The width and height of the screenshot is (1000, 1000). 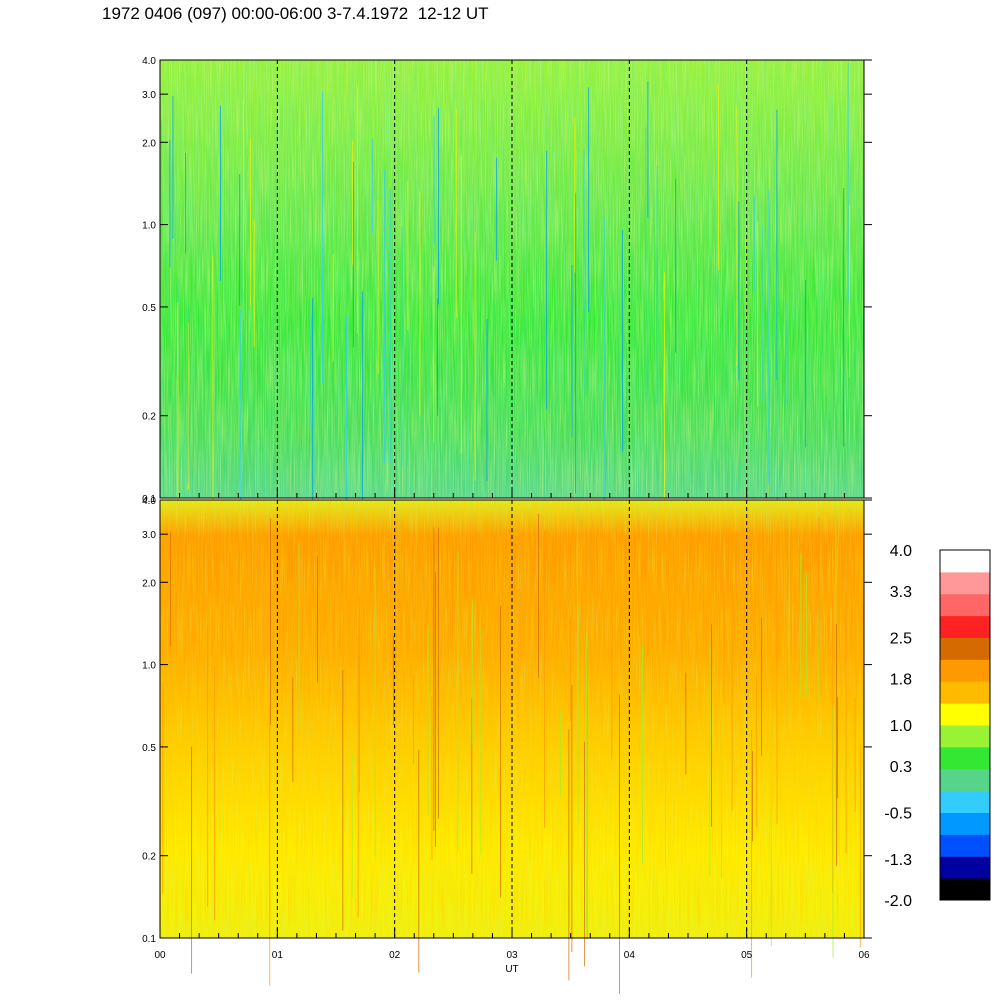 What do you see at coordinates (149, 226) in the screenshot?
I see `top-y-tick-label: 1.0` at bounding box center [149, 226].